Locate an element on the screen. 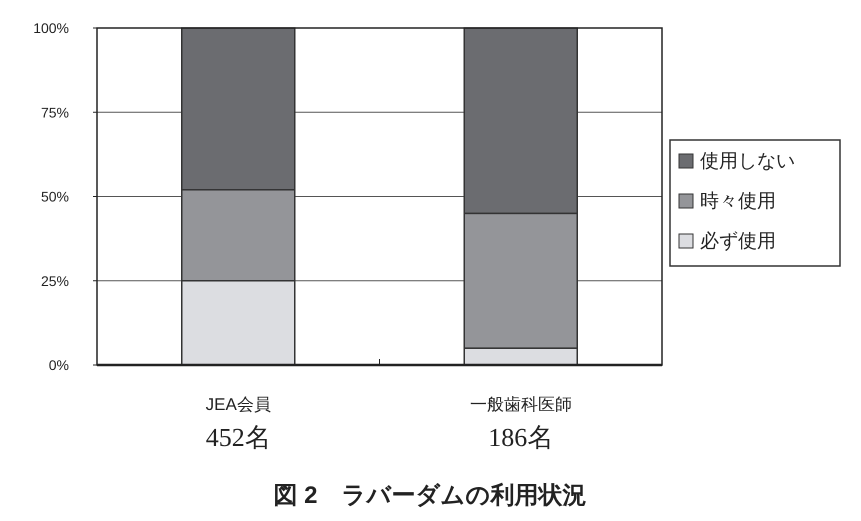  legend-label: 必ず使用 is located at coordinates (738, 241).